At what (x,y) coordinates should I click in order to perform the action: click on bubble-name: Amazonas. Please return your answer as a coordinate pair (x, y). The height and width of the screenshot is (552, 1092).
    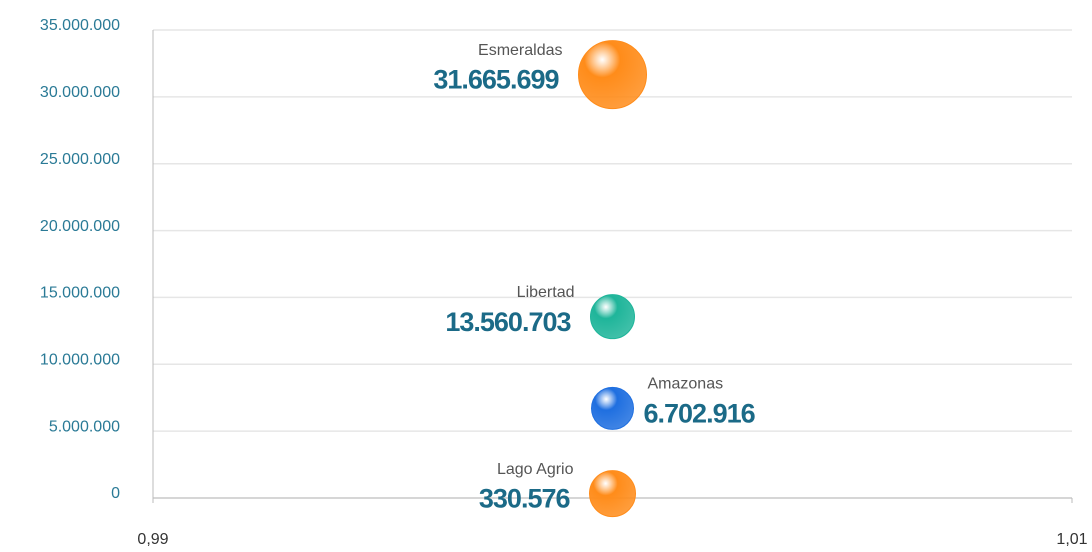
    Looking at the image, I should click on (686, 384).